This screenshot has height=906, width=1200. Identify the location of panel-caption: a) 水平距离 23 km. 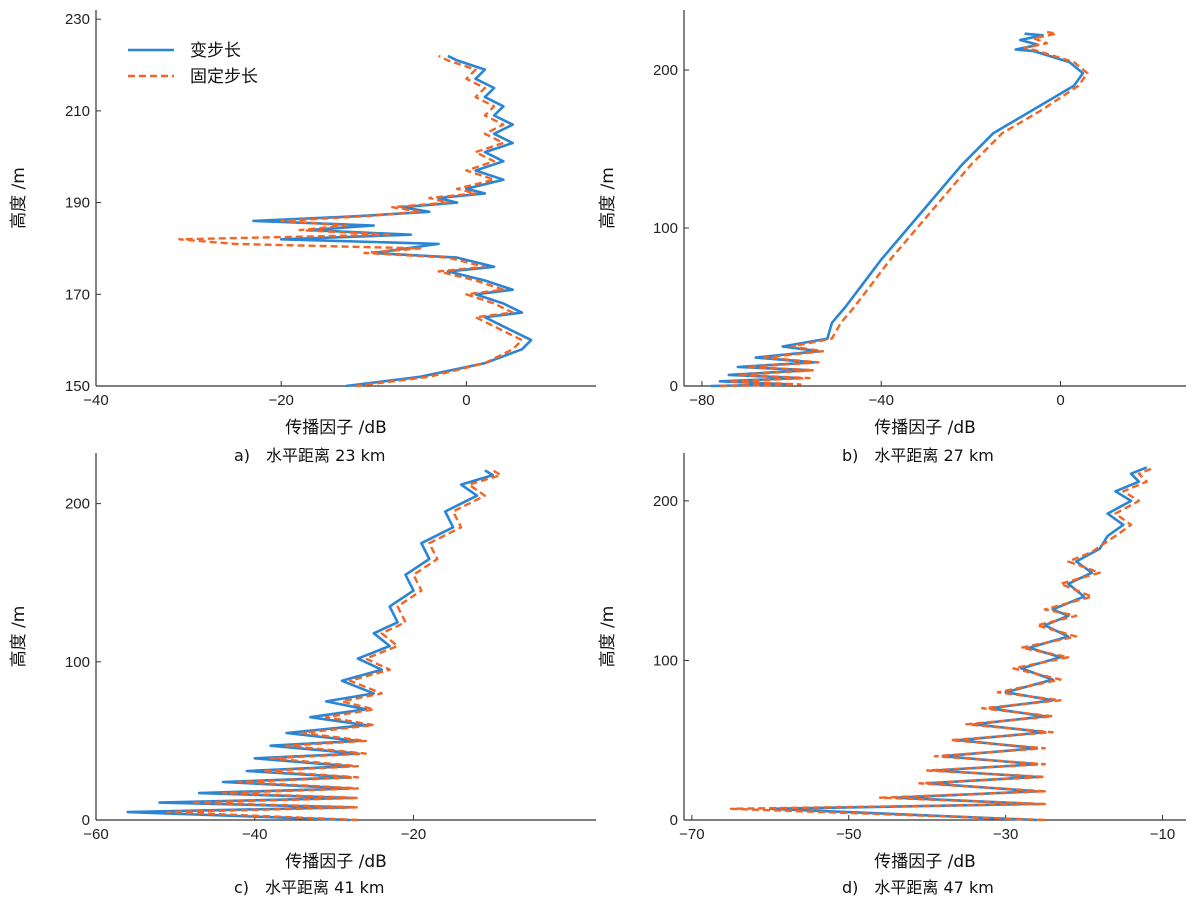
(309, 455).